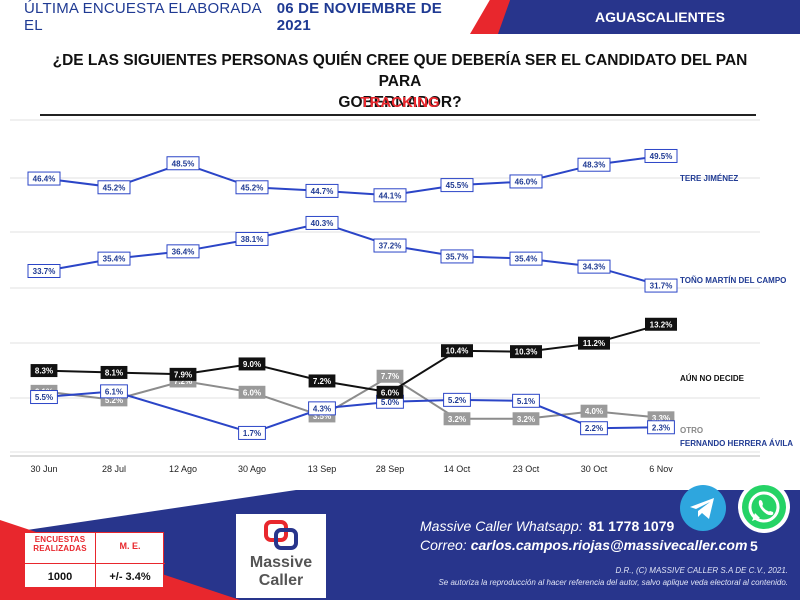 Image resolution: width=800 pixels, height=600 pixels. I want to click on series-otro-data-label: 4.0%, so click(594, 411).